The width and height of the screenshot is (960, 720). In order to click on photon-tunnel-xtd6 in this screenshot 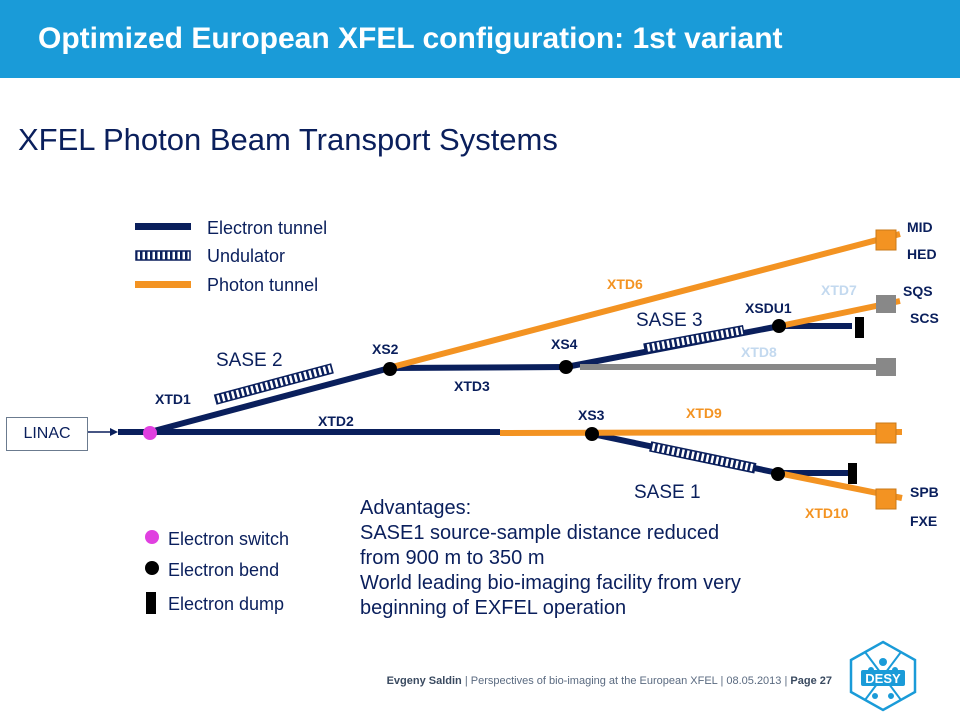, I will do `click(646, 300)`.